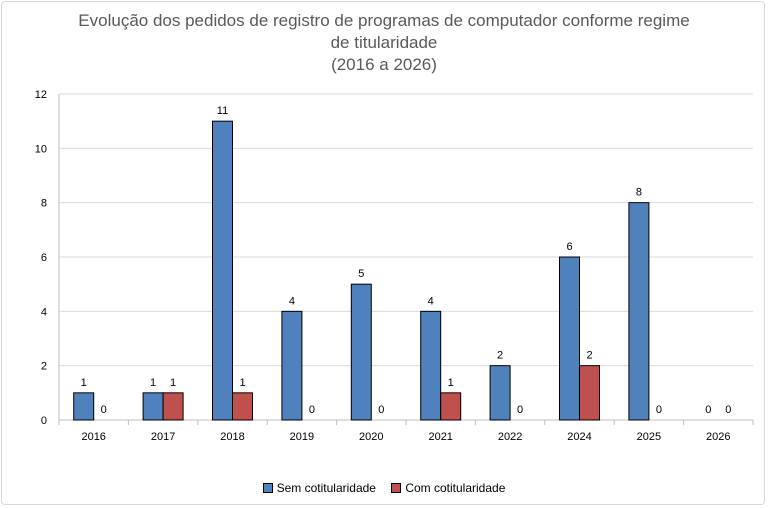 The image size is (768, 508). Describe the element at coordinates (44, 367) in the screenshot. I see `y-tick-label: 2` at that location.